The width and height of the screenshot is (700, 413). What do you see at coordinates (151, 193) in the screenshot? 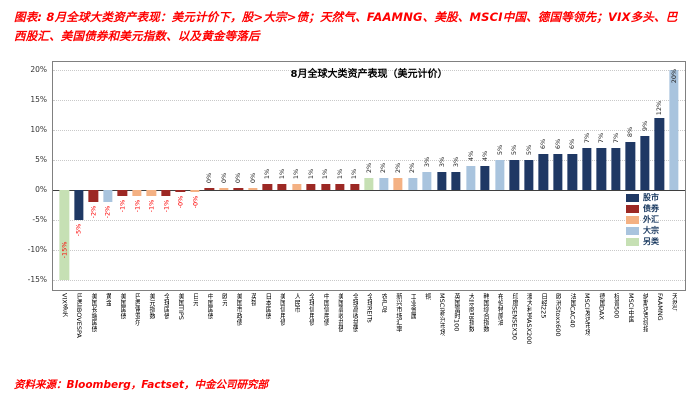
I see `bar-美元指数` at bounding box center [151, 193].